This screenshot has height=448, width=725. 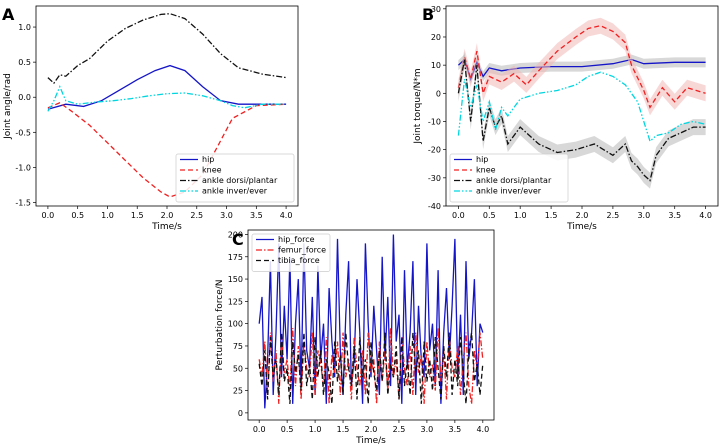 I want to click on y-tick-label: -0.5, so click(x=23, y=132).